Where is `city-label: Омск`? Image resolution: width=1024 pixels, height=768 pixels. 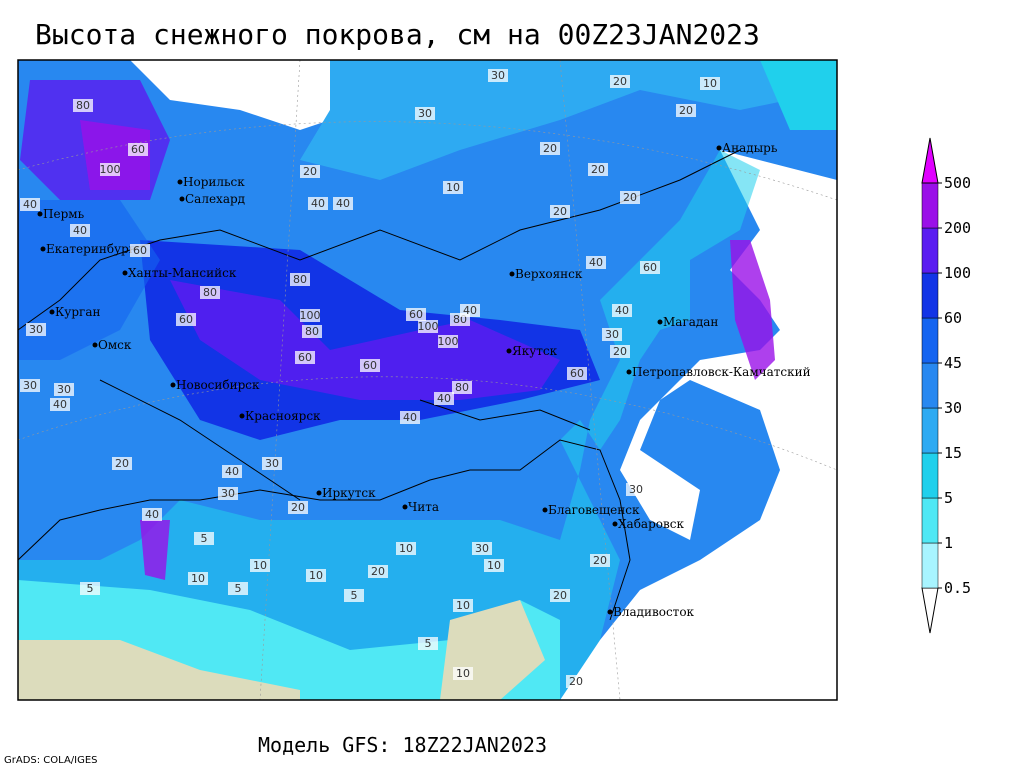
city-label: Омск is located at coordinates (115, 345).